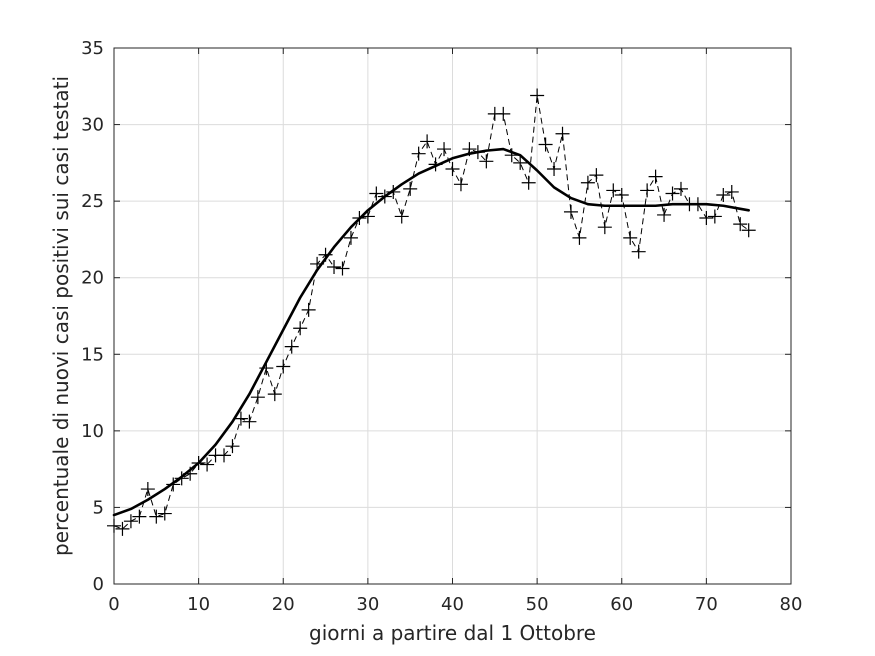 The width and height of the screenshot is (875, 656). Describe the element at coordinates (791, 604) in the screenshot. I see `x-tick-label: 80` at that location.